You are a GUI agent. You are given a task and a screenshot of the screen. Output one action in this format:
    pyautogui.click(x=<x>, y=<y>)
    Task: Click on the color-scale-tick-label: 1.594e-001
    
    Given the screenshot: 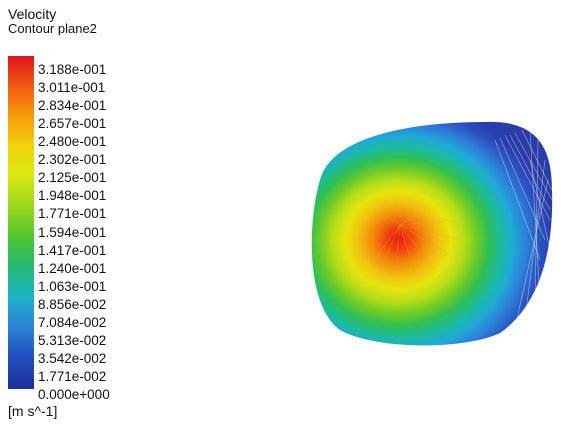 What is the action you would take?
    pyautogui.click(x=72, y=232)
    